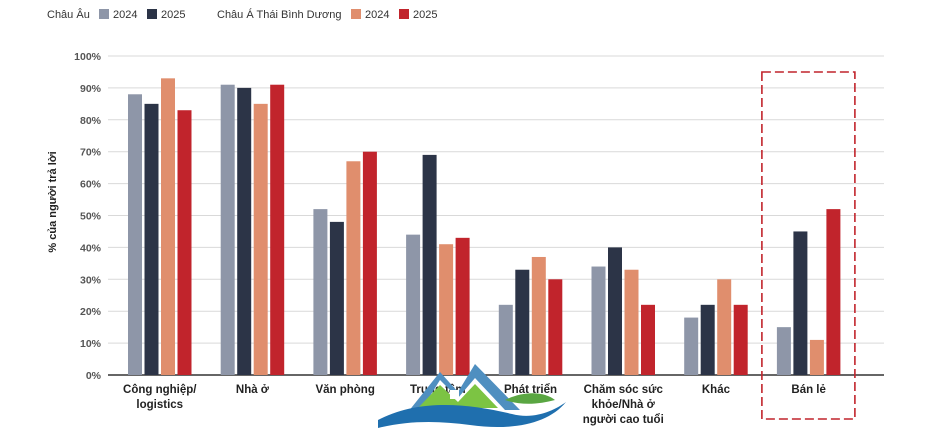  Describe the element at coordinates (91, 121) in the screenshot. I see `y-tick-label: 80%` at that location.